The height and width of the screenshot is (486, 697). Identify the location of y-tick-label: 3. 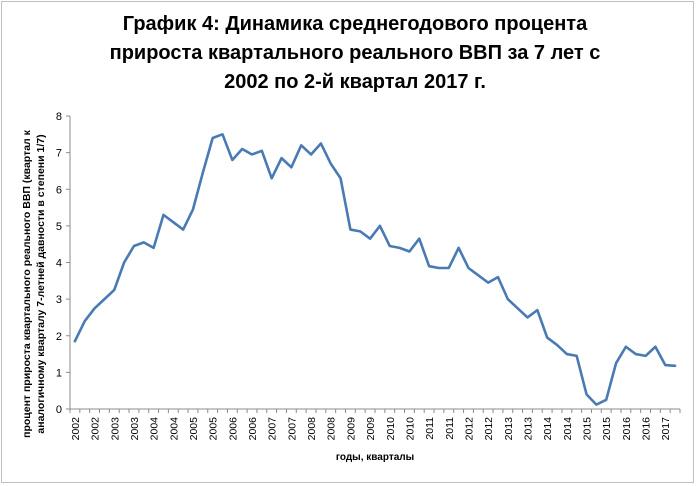
(59, 300).